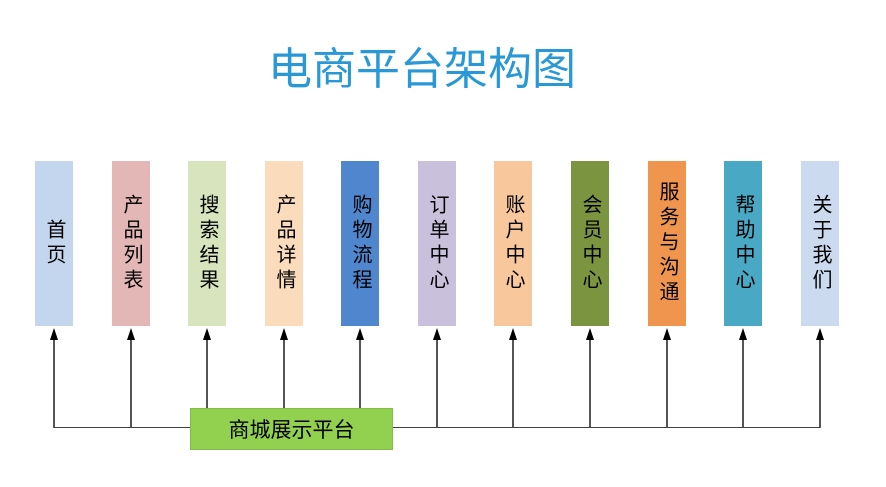  Describe the element at coordinates (422, 69) in the screenshot. I see `diagram-title: 电商平台架构图` at that location.